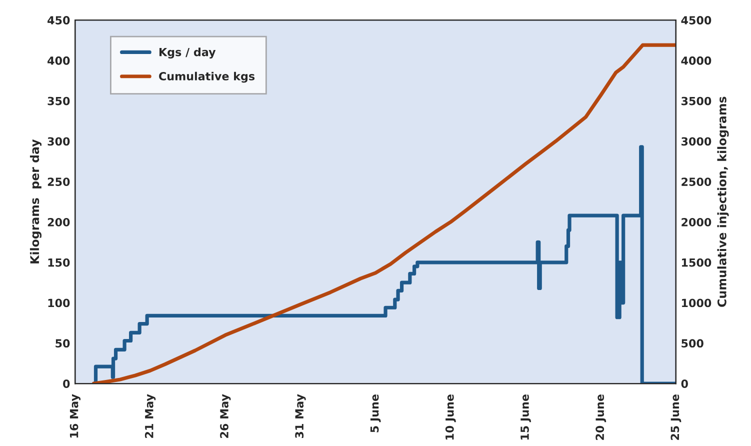 Image resolution: width=751 pixels, height=446 pixels. Describe the element at coordinates (59, 262) in the screenshot. I see `y-tick-label: 150` at that location.